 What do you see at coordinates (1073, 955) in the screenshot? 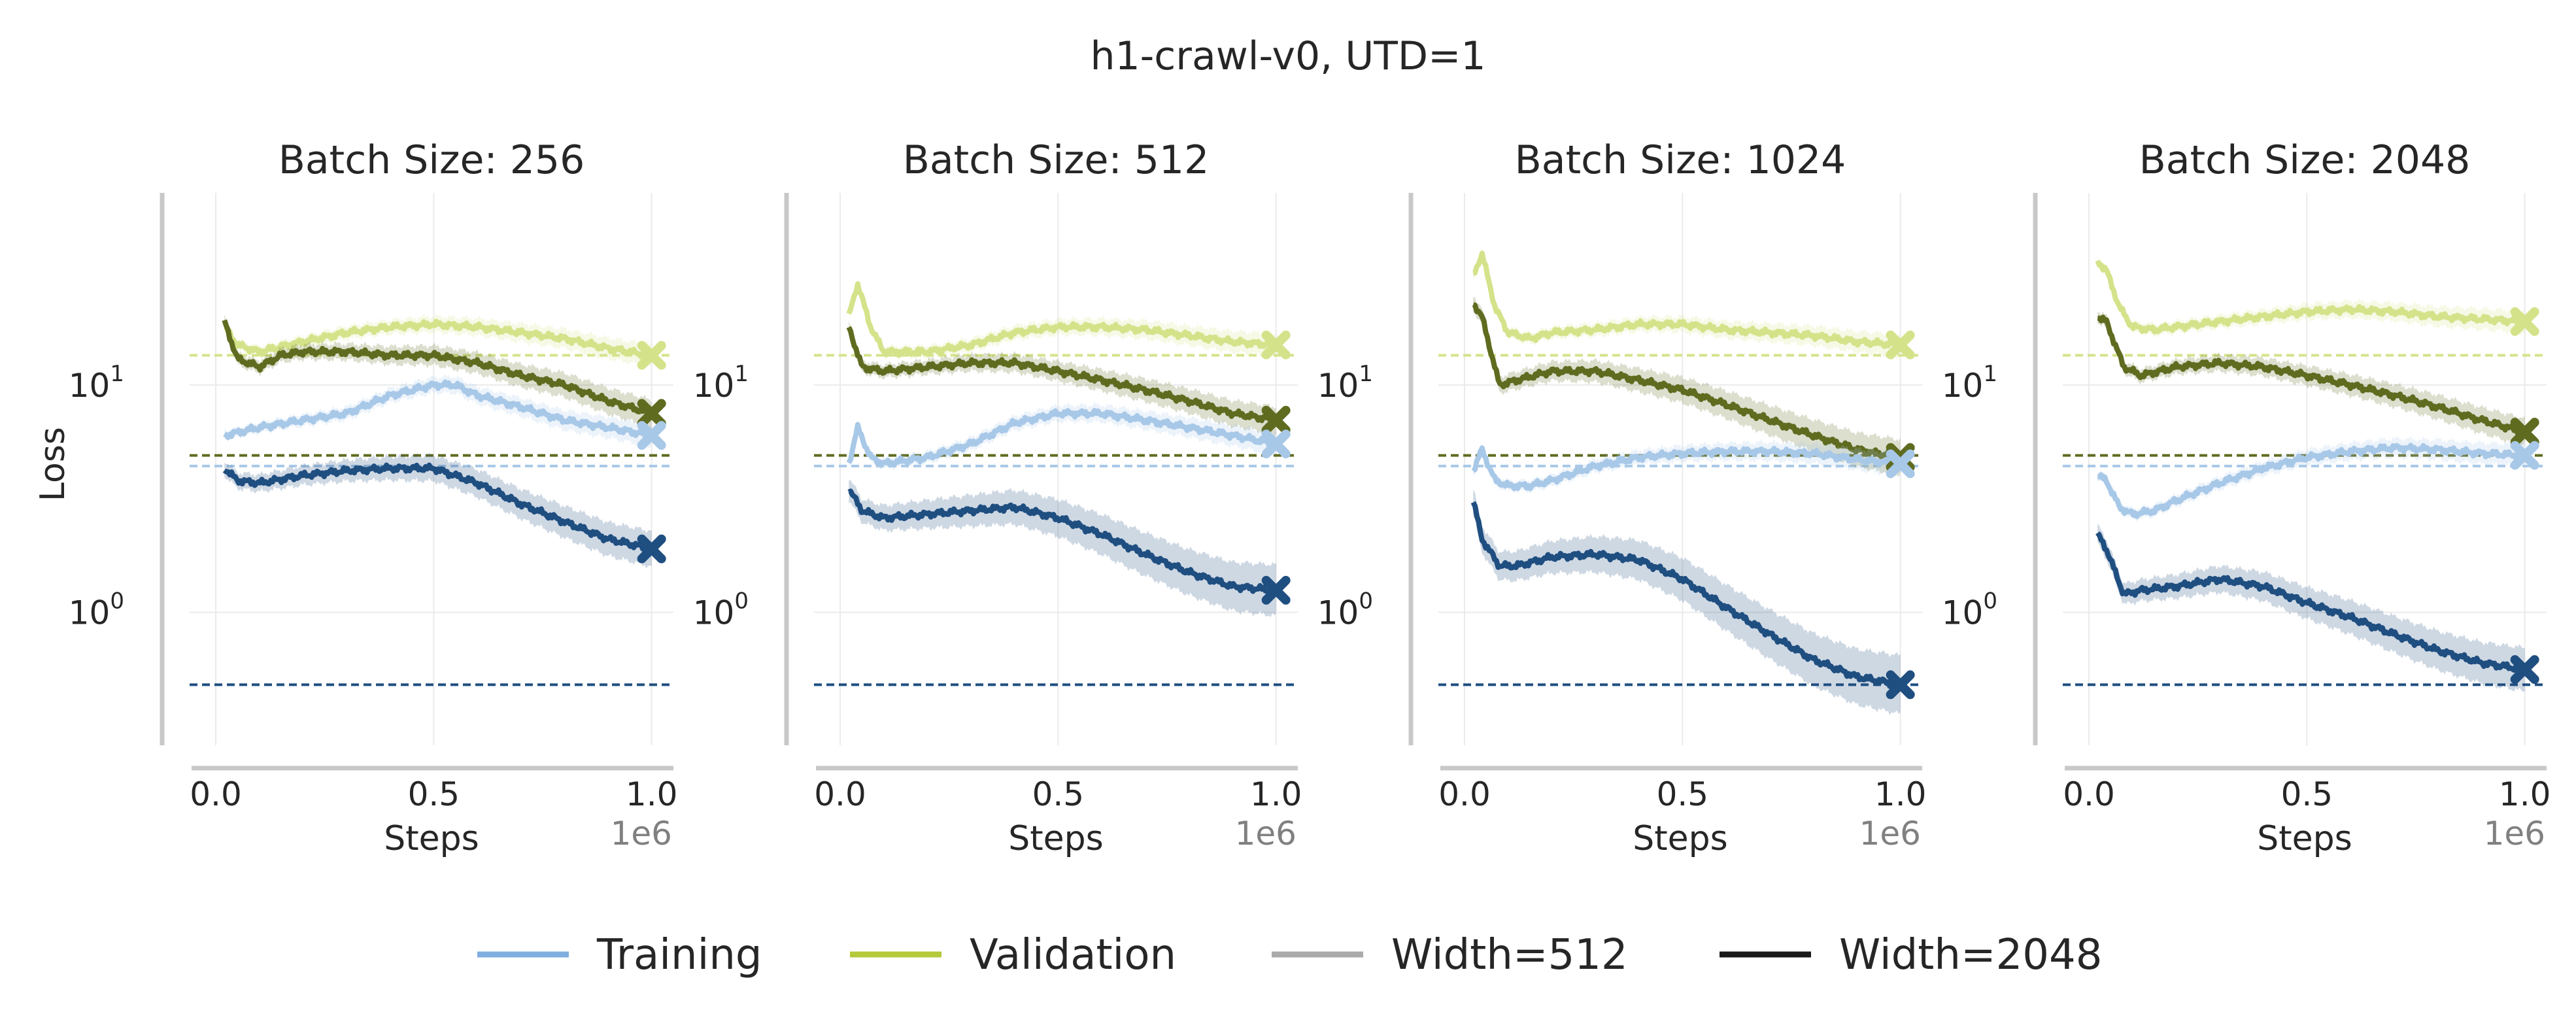
I see `legend-label: Validation` at bounding box center [1073, 955].